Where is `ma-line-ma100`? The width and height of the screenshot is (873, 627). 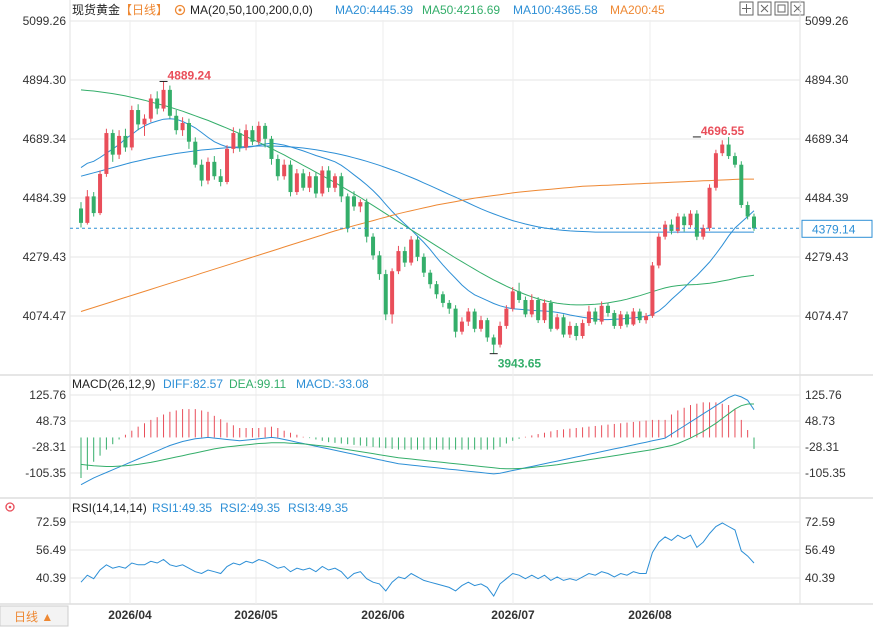
ma-line-ma100 is located at coordinates (417, 189).